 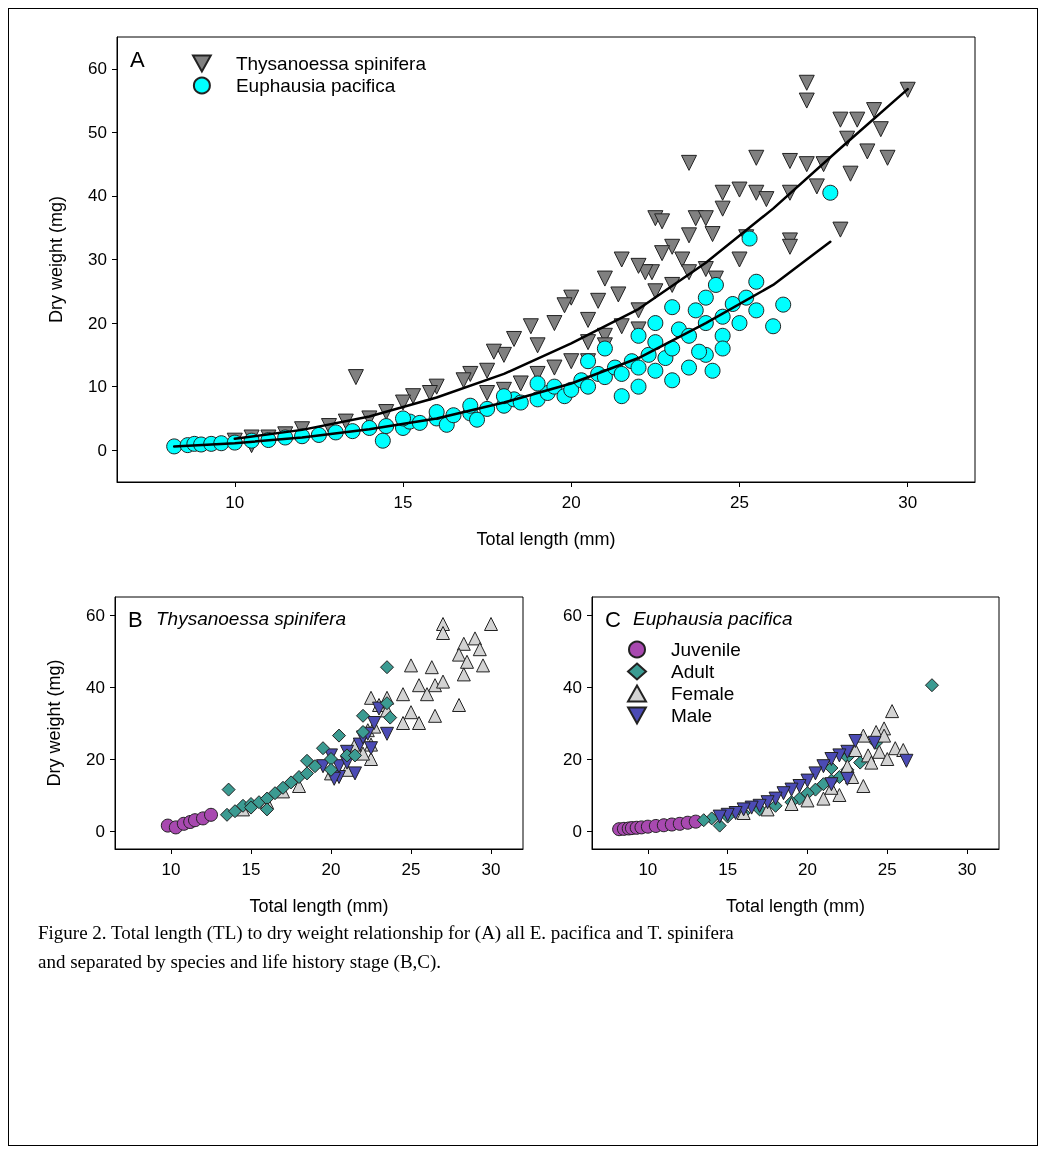 What do you see at coordinates (97, 132) in the screenshot?
I see `y-tick-label: 50` at bounding box center [97, 132].